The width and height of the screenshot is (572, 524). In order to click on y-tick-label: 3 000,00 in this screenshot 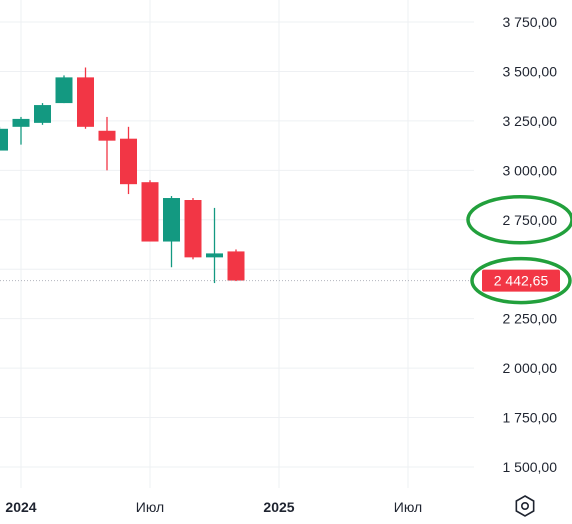, I will do `click(530, 170)`.